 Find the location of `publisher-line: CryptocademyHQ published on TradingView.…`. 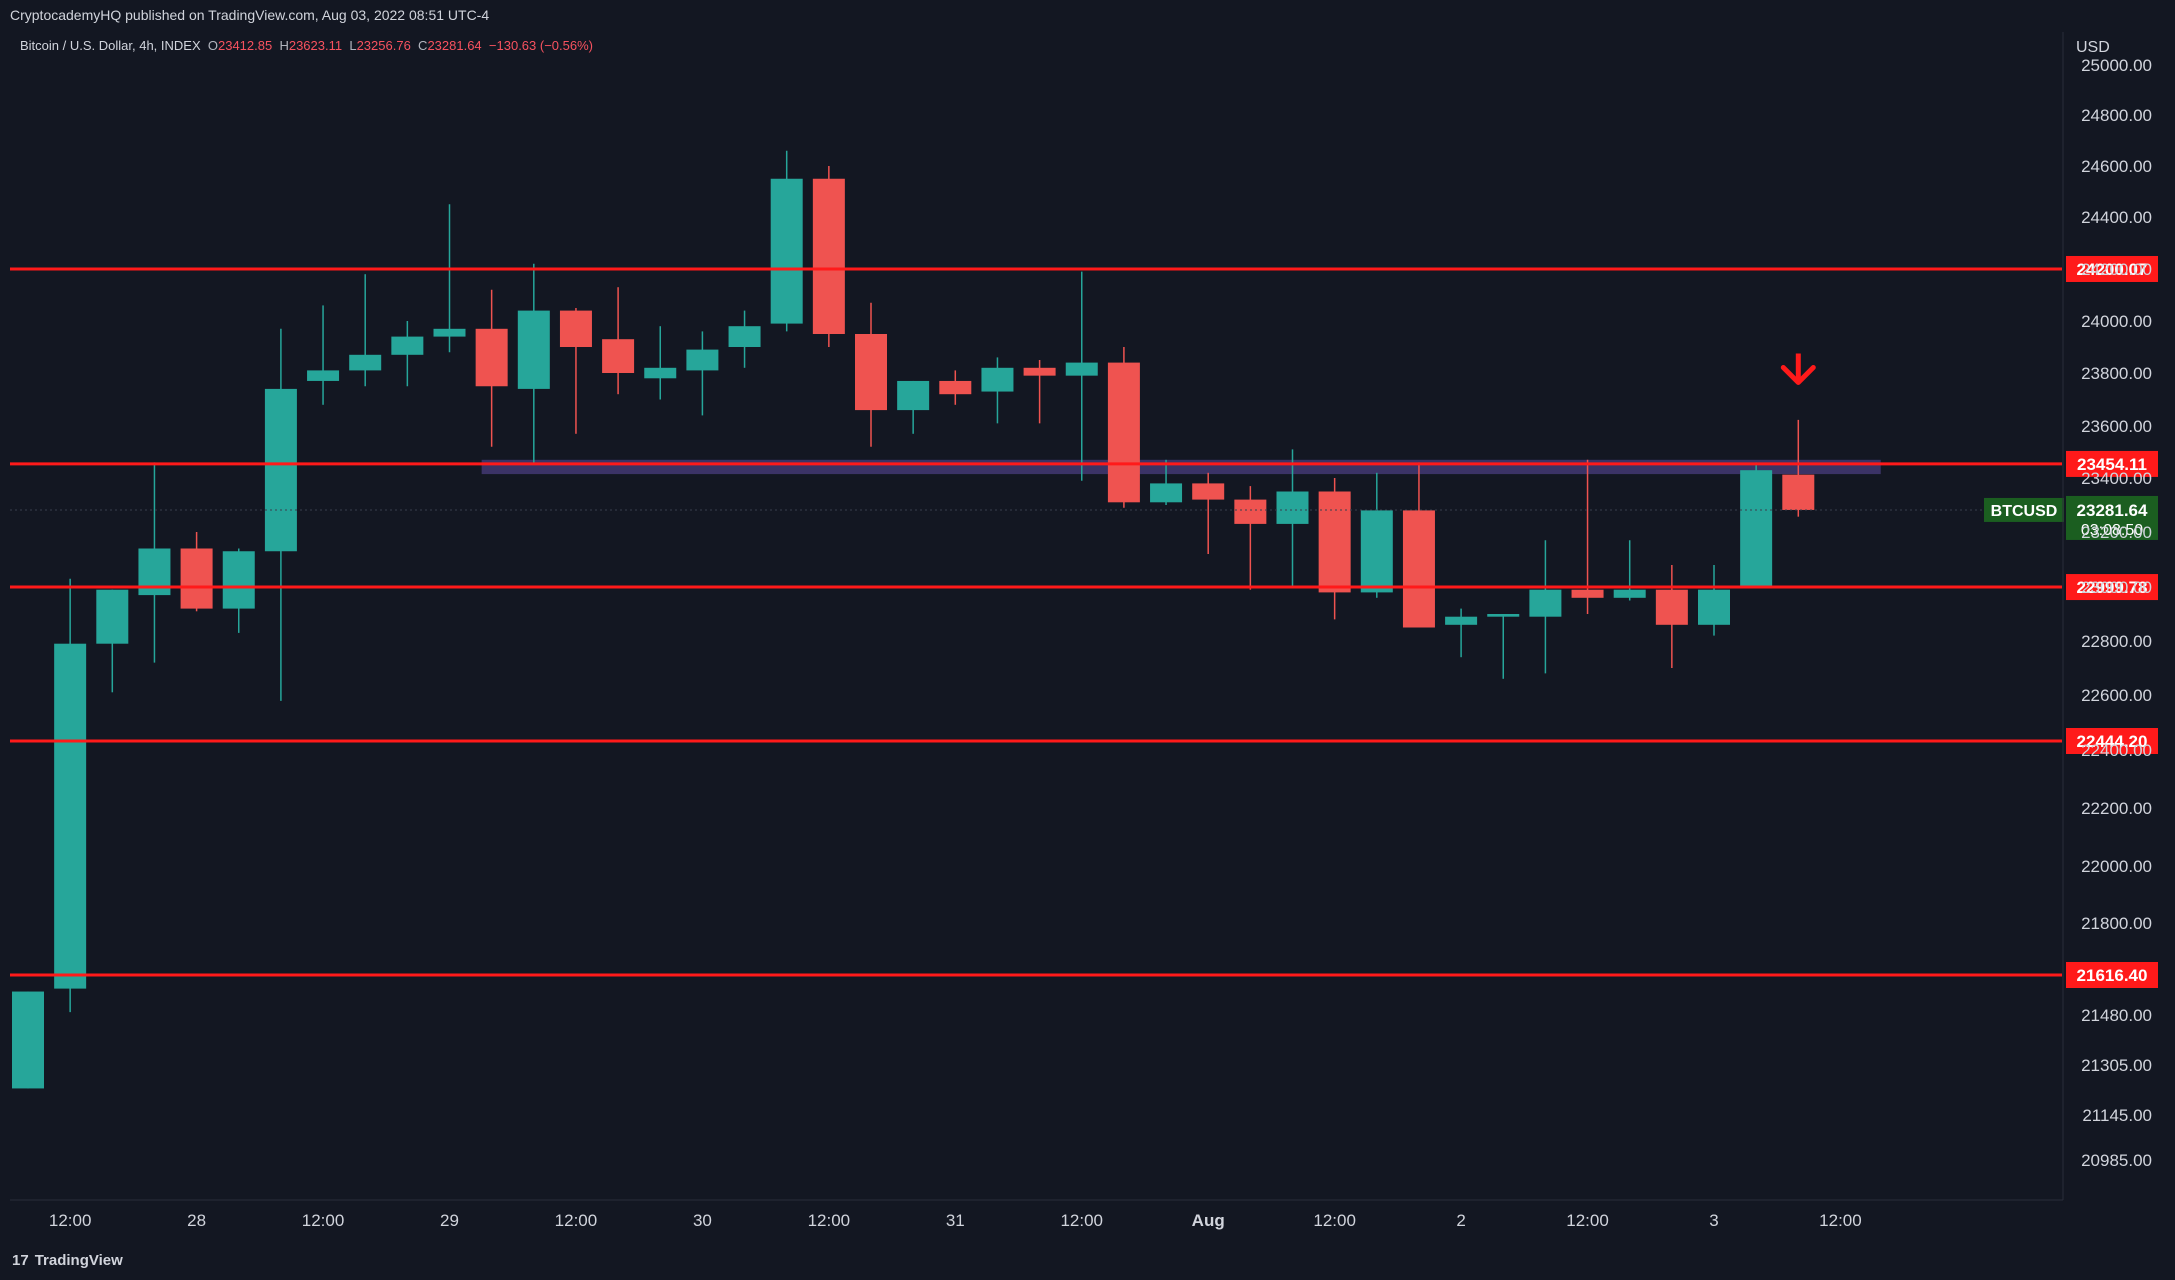

publisher-line: CryptocademyHQ published on TradingView.… is located at coordinates (250, 15).